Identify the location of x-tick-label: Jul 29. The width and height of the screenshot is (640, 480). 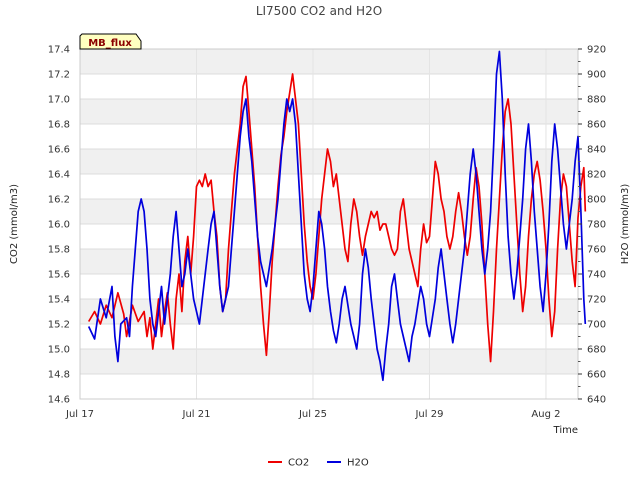
(428, 414).